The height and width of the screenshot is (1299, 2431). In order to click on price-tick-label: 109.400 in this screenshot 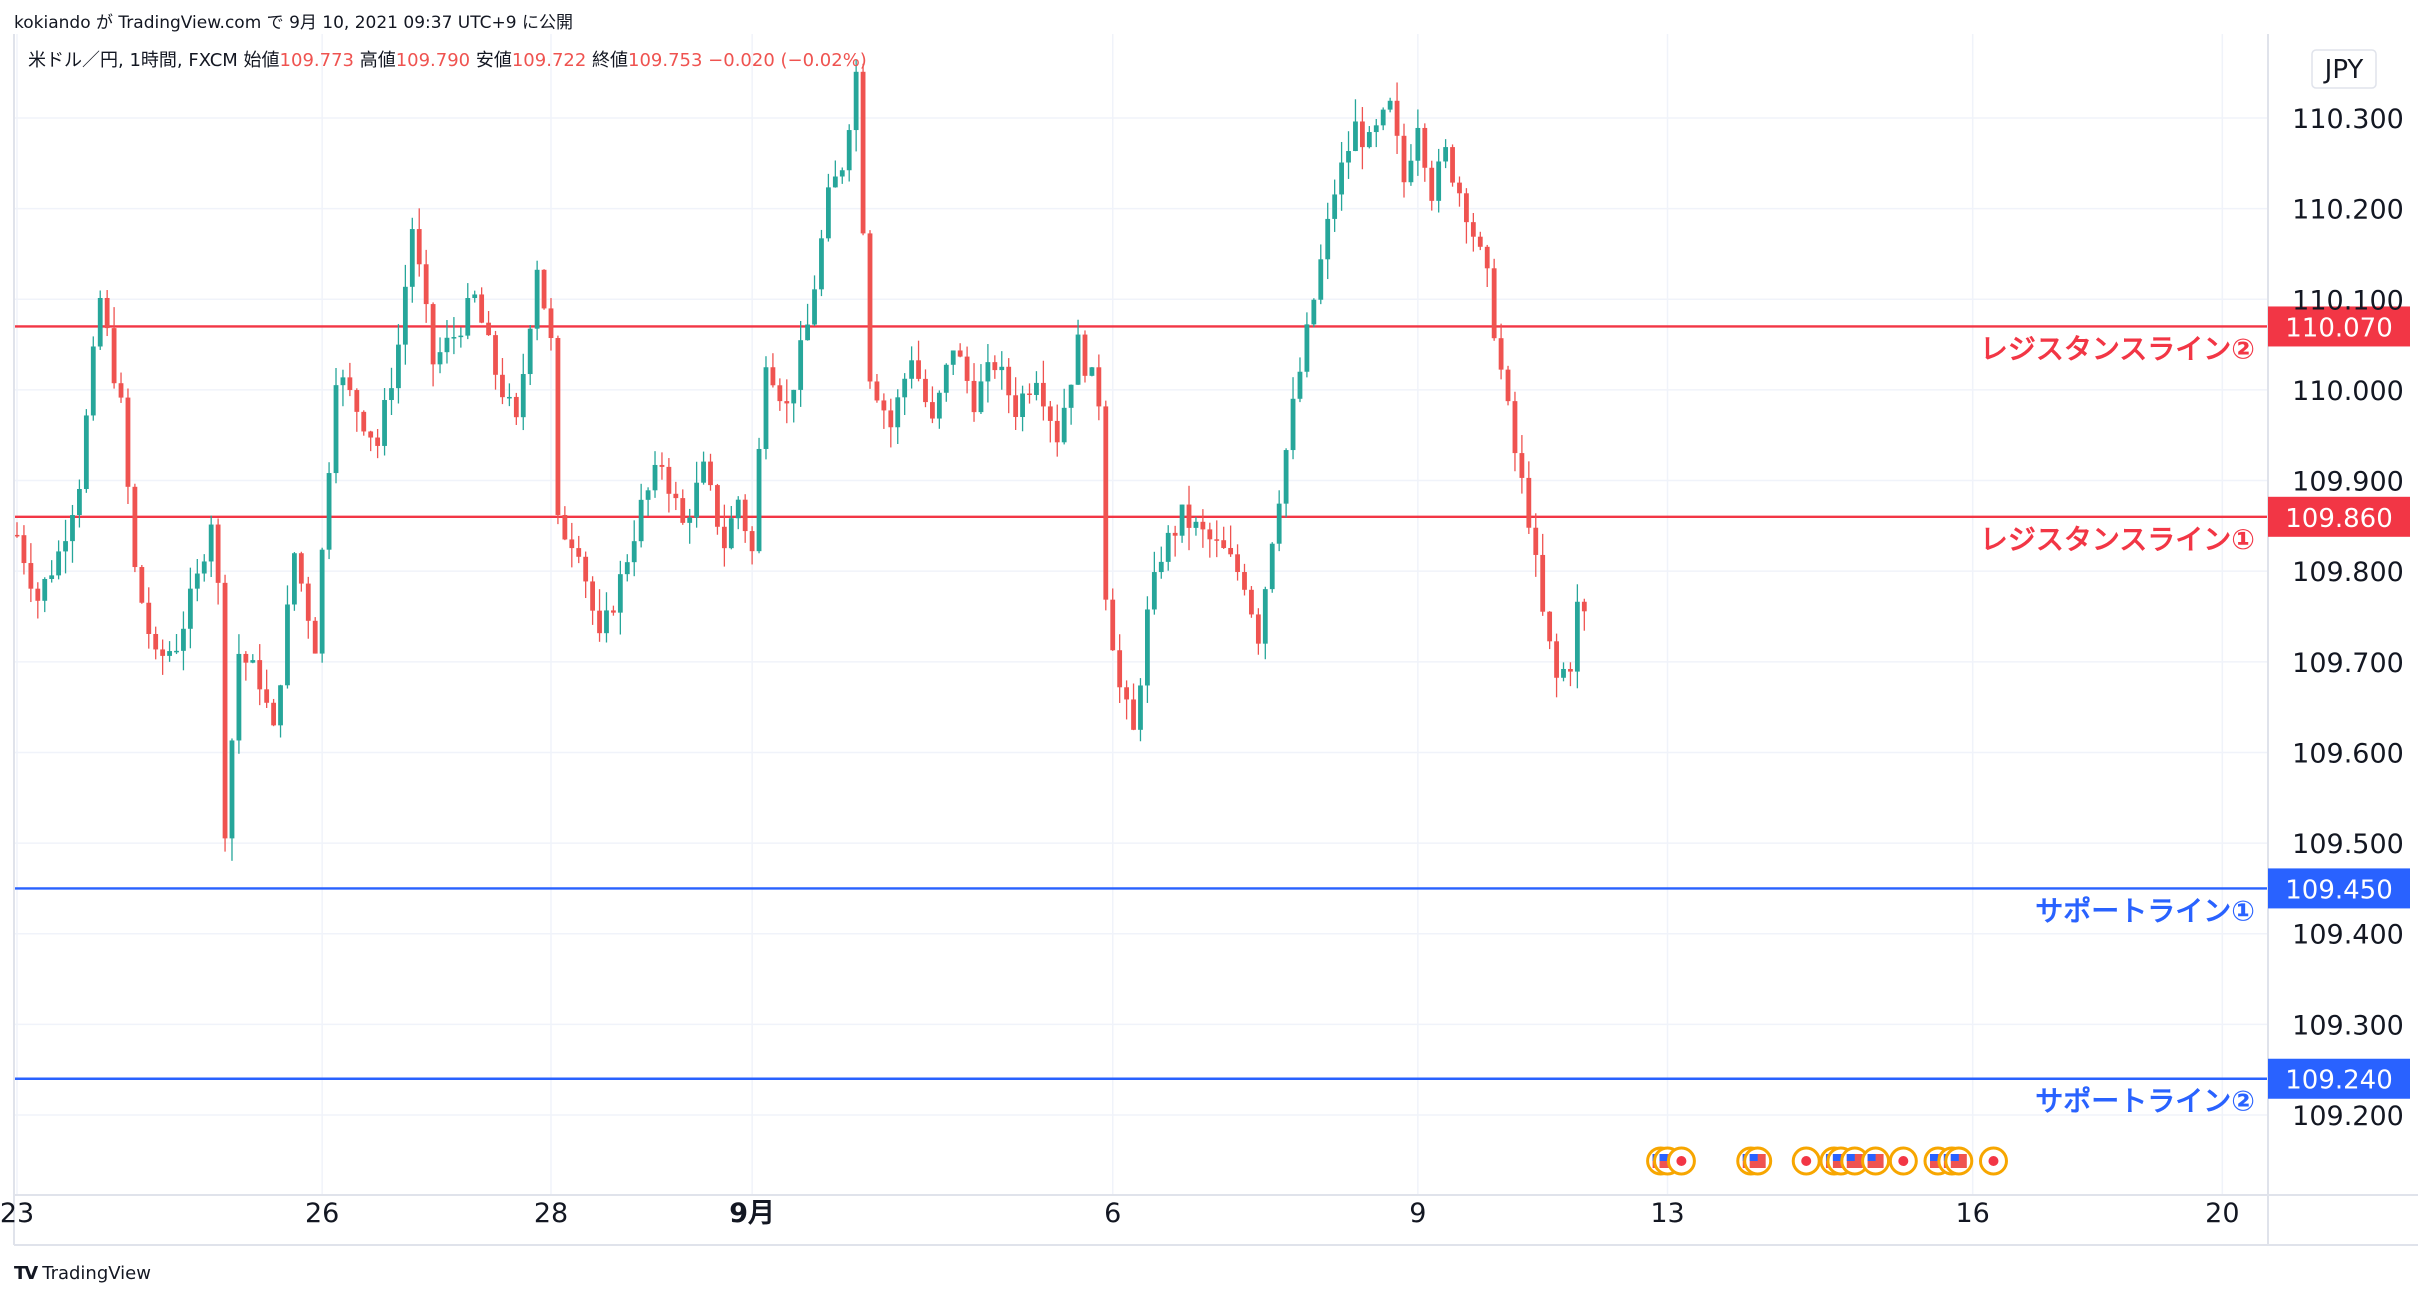, I will do `click(2348, 935)`.